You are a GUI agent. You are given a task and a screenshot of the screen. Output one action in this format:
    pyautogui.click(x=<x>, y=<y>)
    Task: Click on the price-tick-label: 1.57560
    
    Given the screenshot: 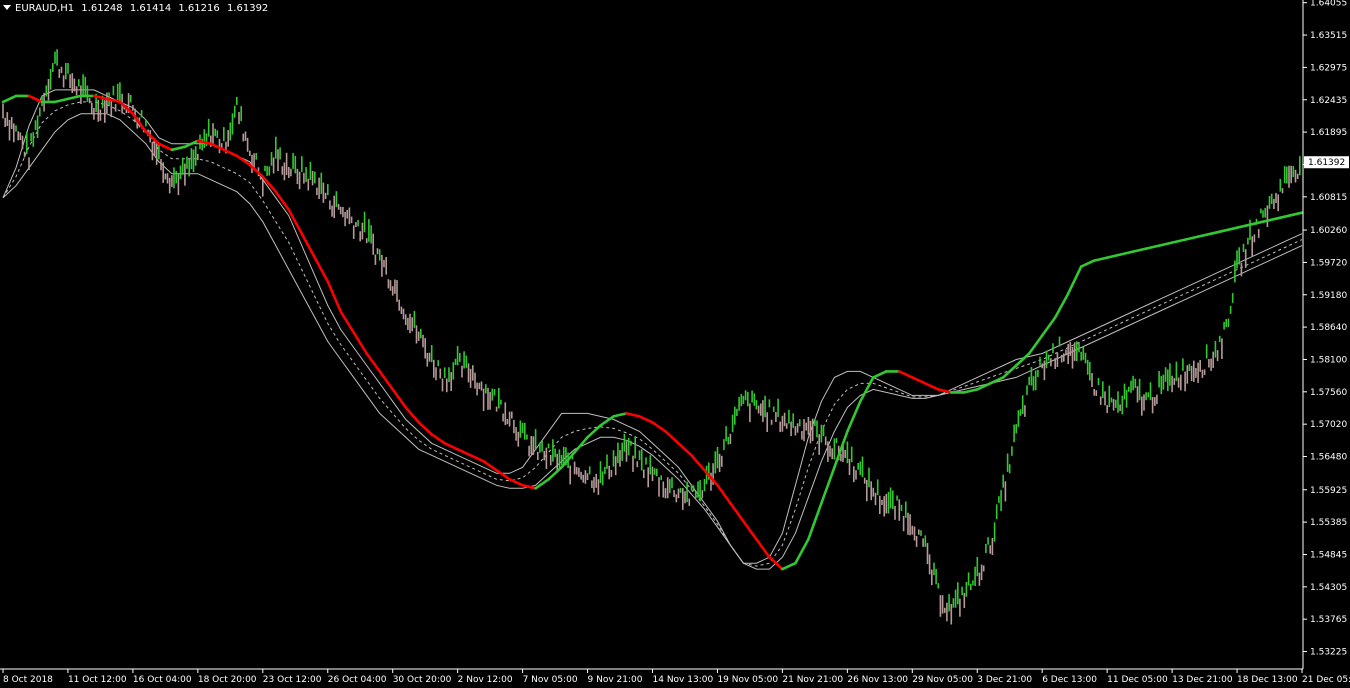 What is the action you would take?
    pyautogui.click(x=1328, y=393)
    